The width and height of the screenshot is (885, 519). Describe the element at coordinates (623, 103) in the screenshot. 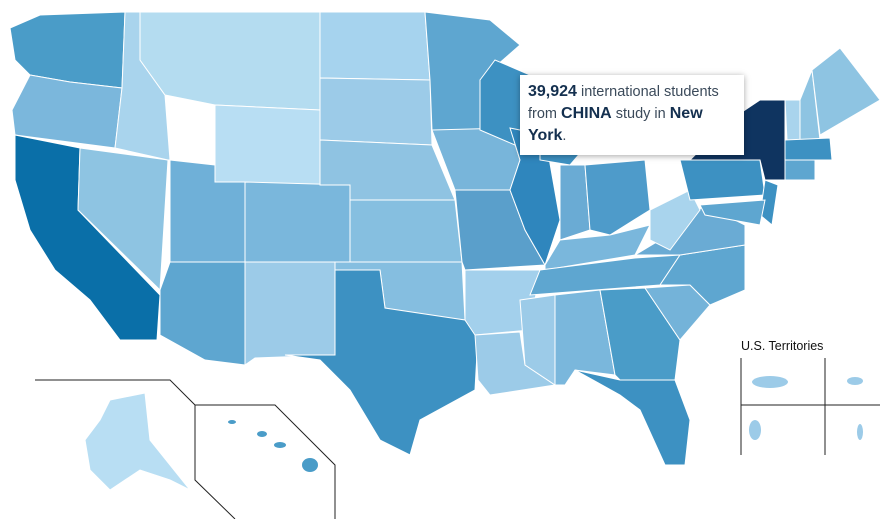

I see `tooltip-text: international students from` at that location.